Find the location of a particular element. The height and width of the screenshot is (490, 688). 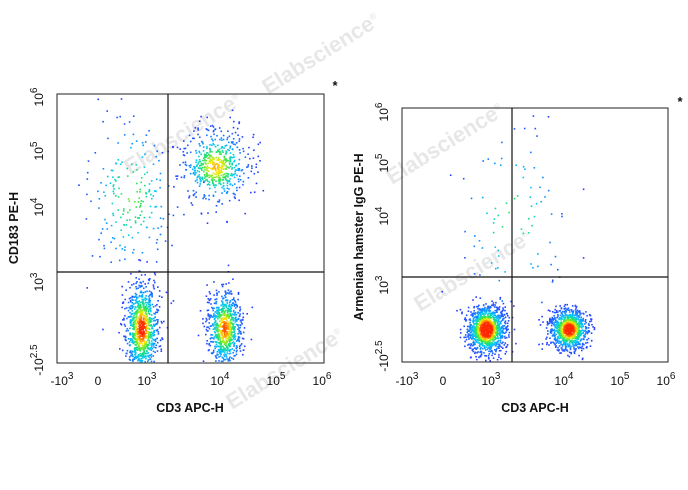

y-tick-label: 104 is located at coordinates (382, 215).